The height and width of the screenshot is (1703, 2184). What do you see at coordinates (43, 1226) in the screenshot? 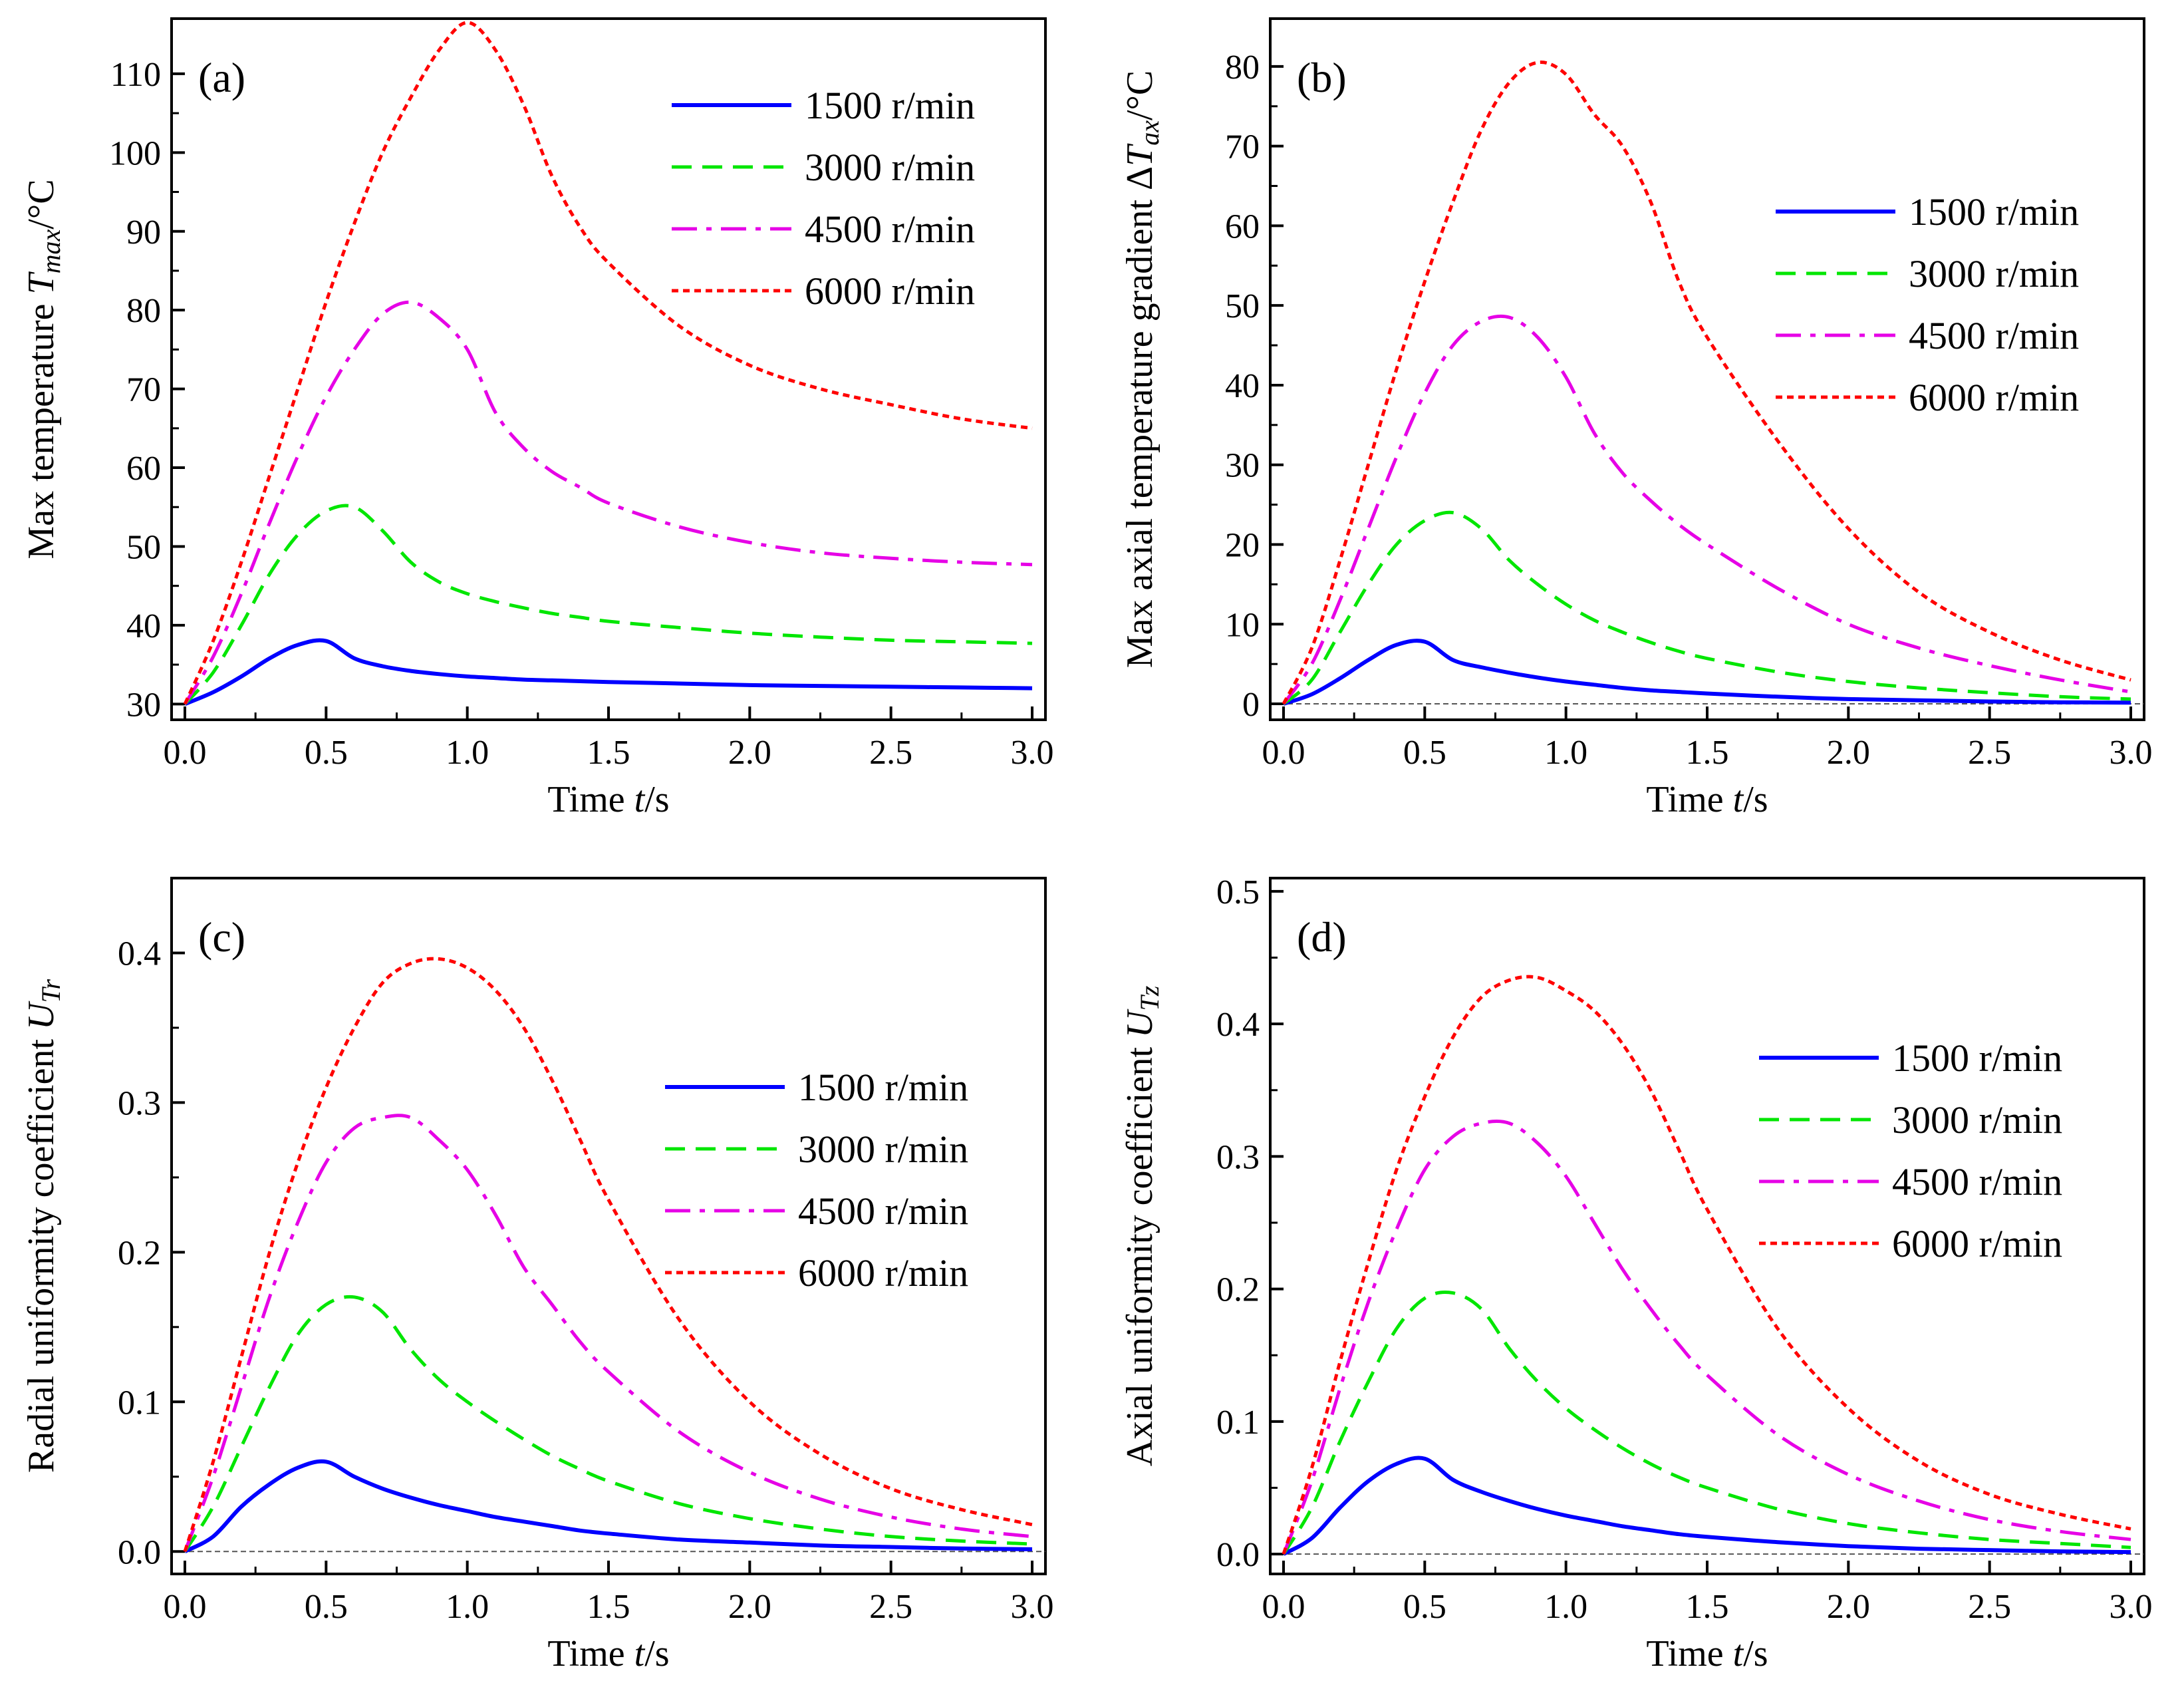
I see `y-axis-title: Radial uniformity coefficient UTr` at bounding box center [43, 1226].